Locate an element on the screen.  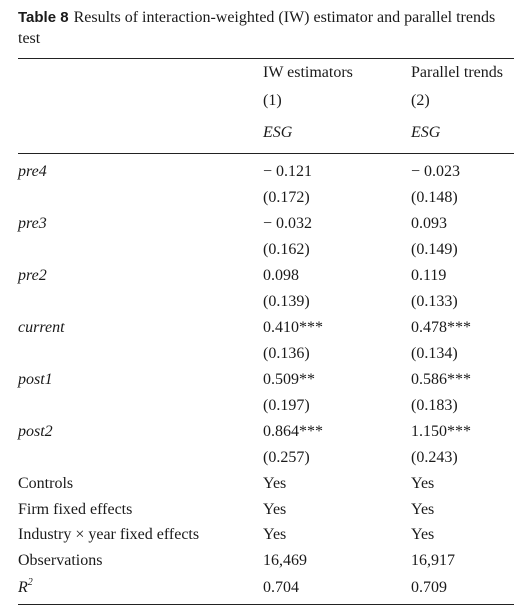
se-pt-current: (0.134) is located at coordinates (434, 353).